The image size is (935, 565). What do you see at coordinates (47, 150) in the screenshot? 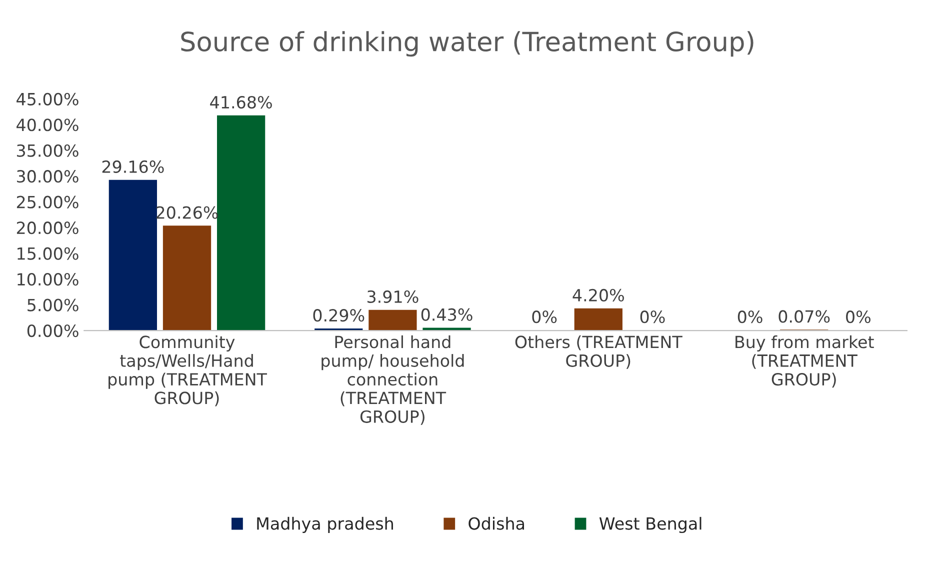
I see `y-tick-label: 35.00%` at bounding box center [47, 150].